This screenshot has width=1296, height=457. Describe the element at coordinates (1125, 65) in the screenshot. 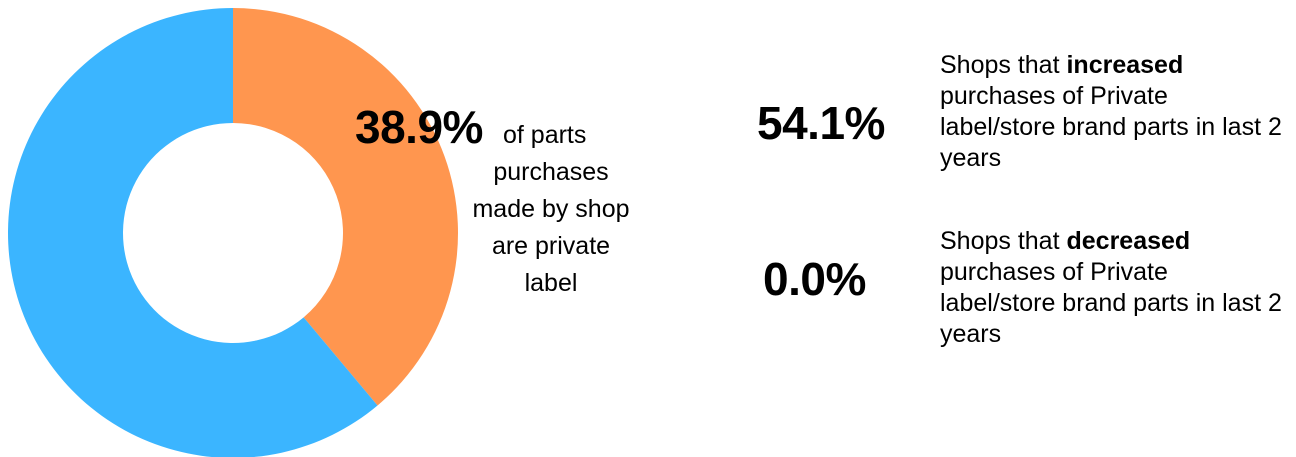

I see `increased-emphasis: increased` at that location.